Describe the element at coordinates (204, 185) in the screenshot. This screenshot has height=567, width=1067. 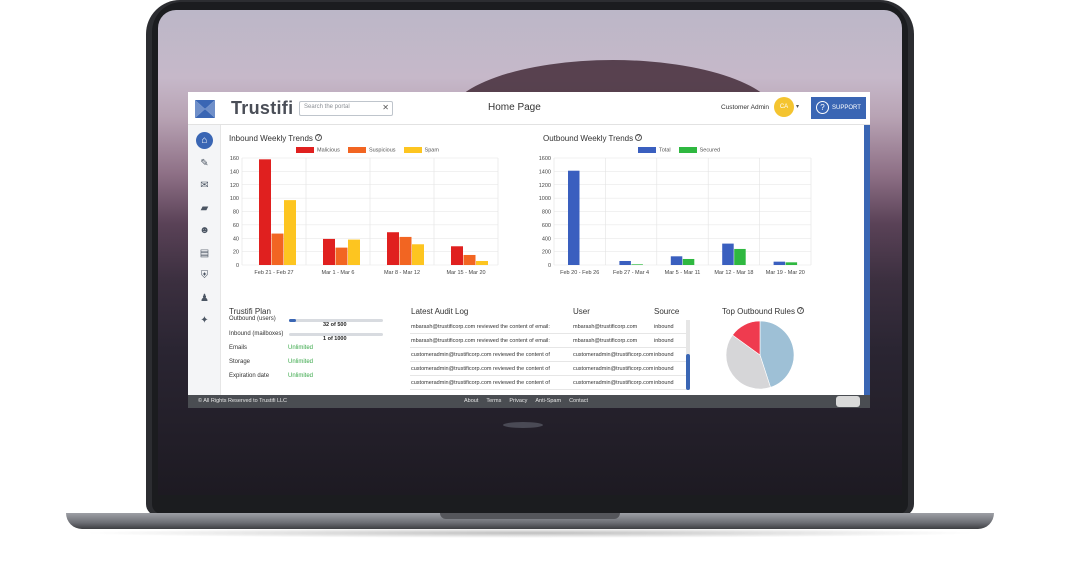
I see `envelope-icon: ✉` at that location.